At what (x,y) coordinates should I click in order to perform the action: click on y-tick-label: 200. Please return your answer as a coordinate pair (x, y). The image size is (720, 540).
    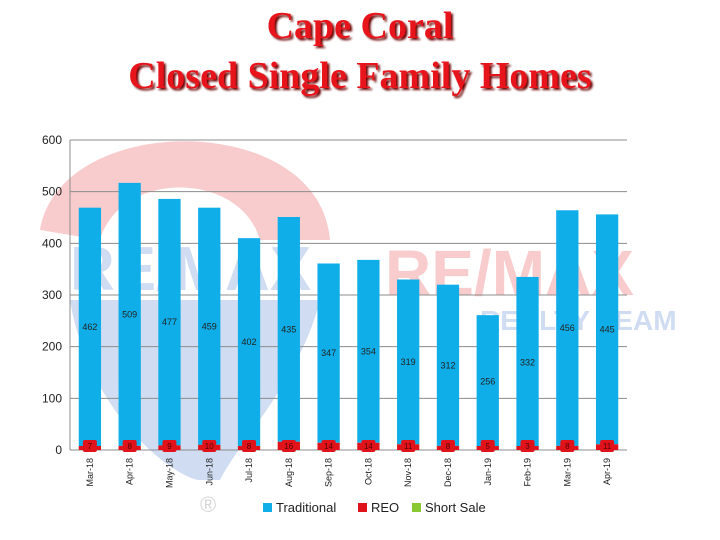
    Looking at the image, I should click on (52, 347).